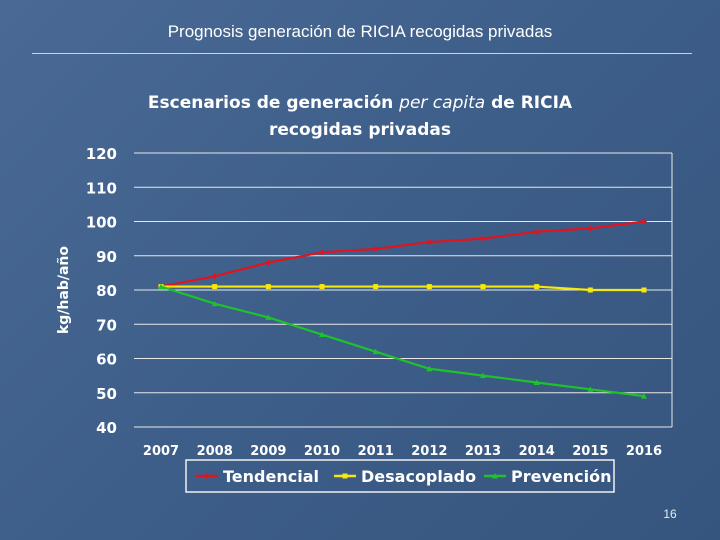 The width and height of the screenshot is (720, 540). I want to click on legend-box, so click(400, 476).